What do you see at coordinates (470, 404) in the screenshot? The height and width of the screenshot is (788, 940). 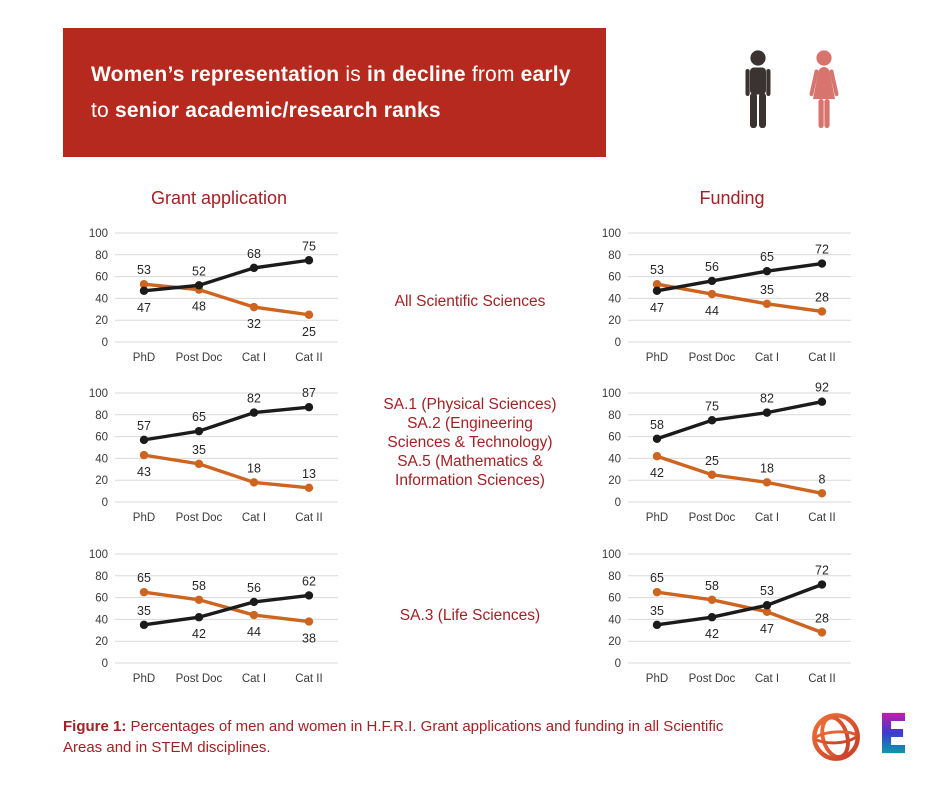 I see `row-label-line: SA.1 (Physical Sciences)` at bounding box center [470, 404].